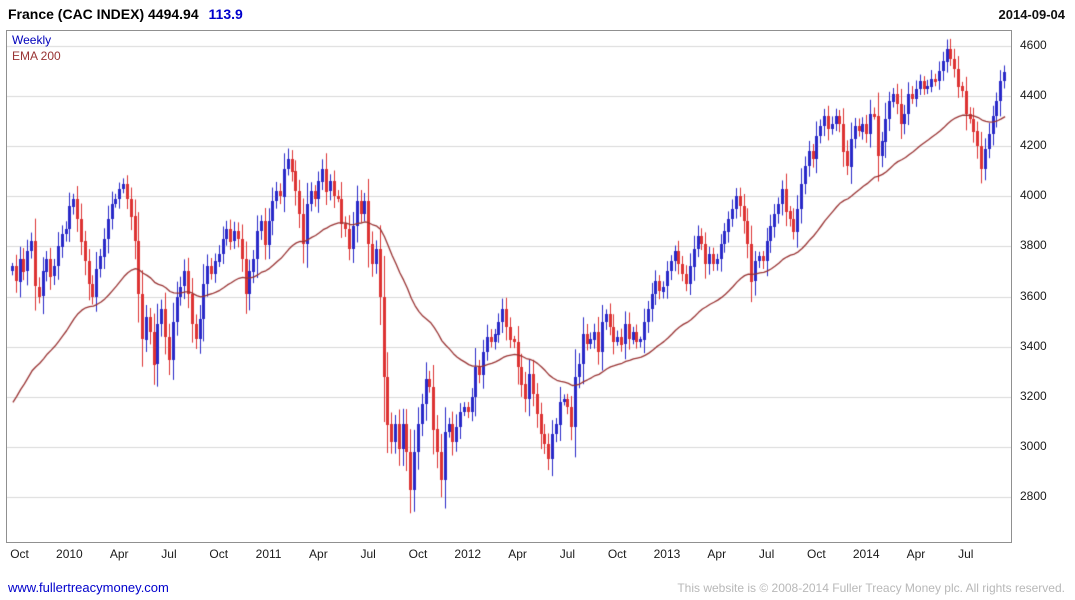 The image size is (1075, 600). I want to click on chart-date: 2014-09-04, so click(1032, 14).